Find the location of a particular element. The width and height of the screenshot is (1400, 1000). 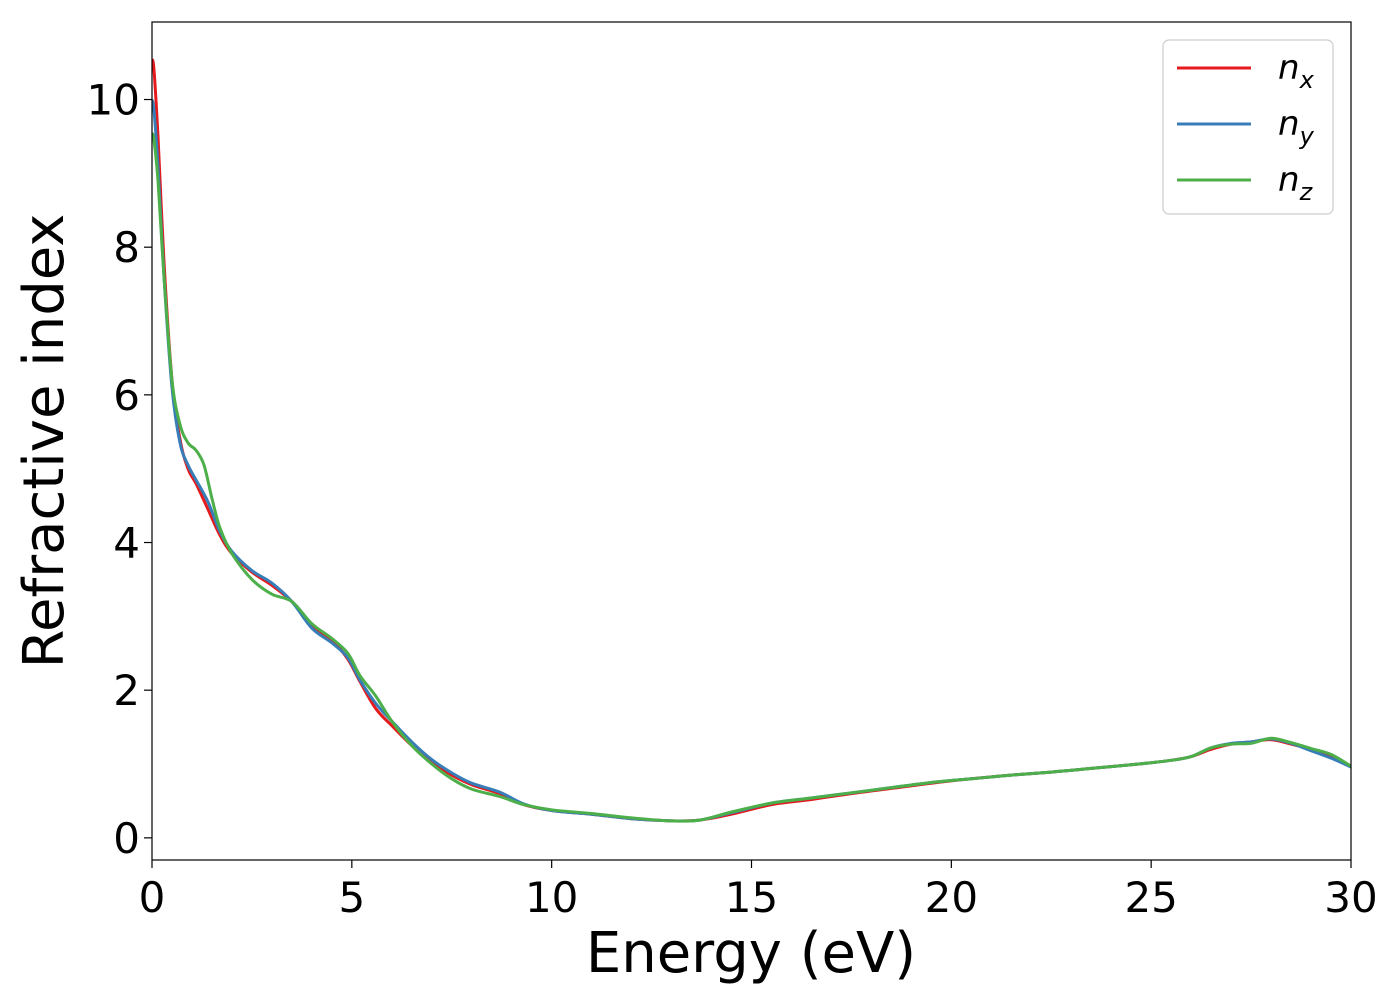

legend-label-subscript: y is located at coordinates (1307, 136).